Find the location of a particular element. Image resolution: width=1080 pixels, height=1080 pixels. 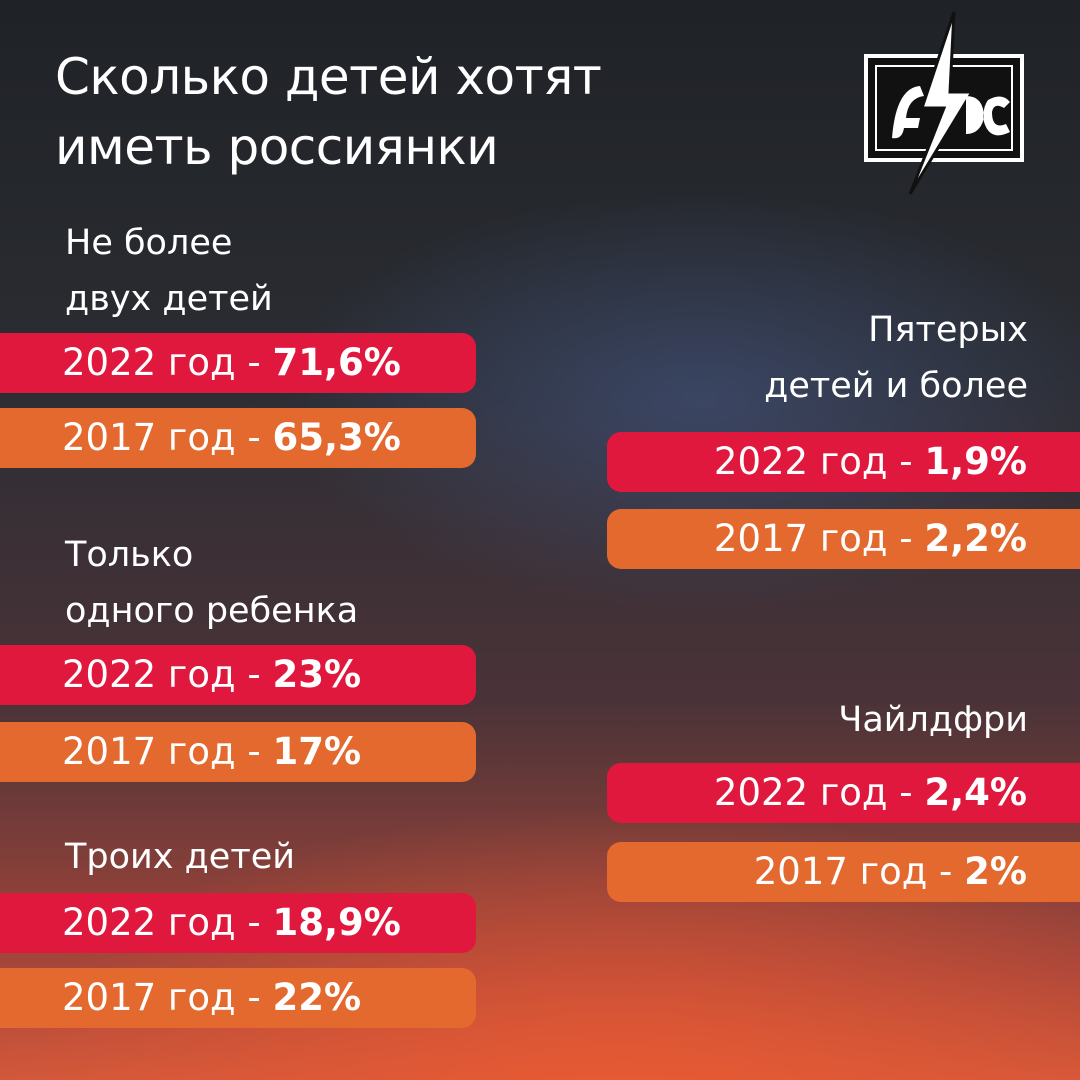

title: Сколько детей хотят иметь россиянки is located at coordinates (328, 112).